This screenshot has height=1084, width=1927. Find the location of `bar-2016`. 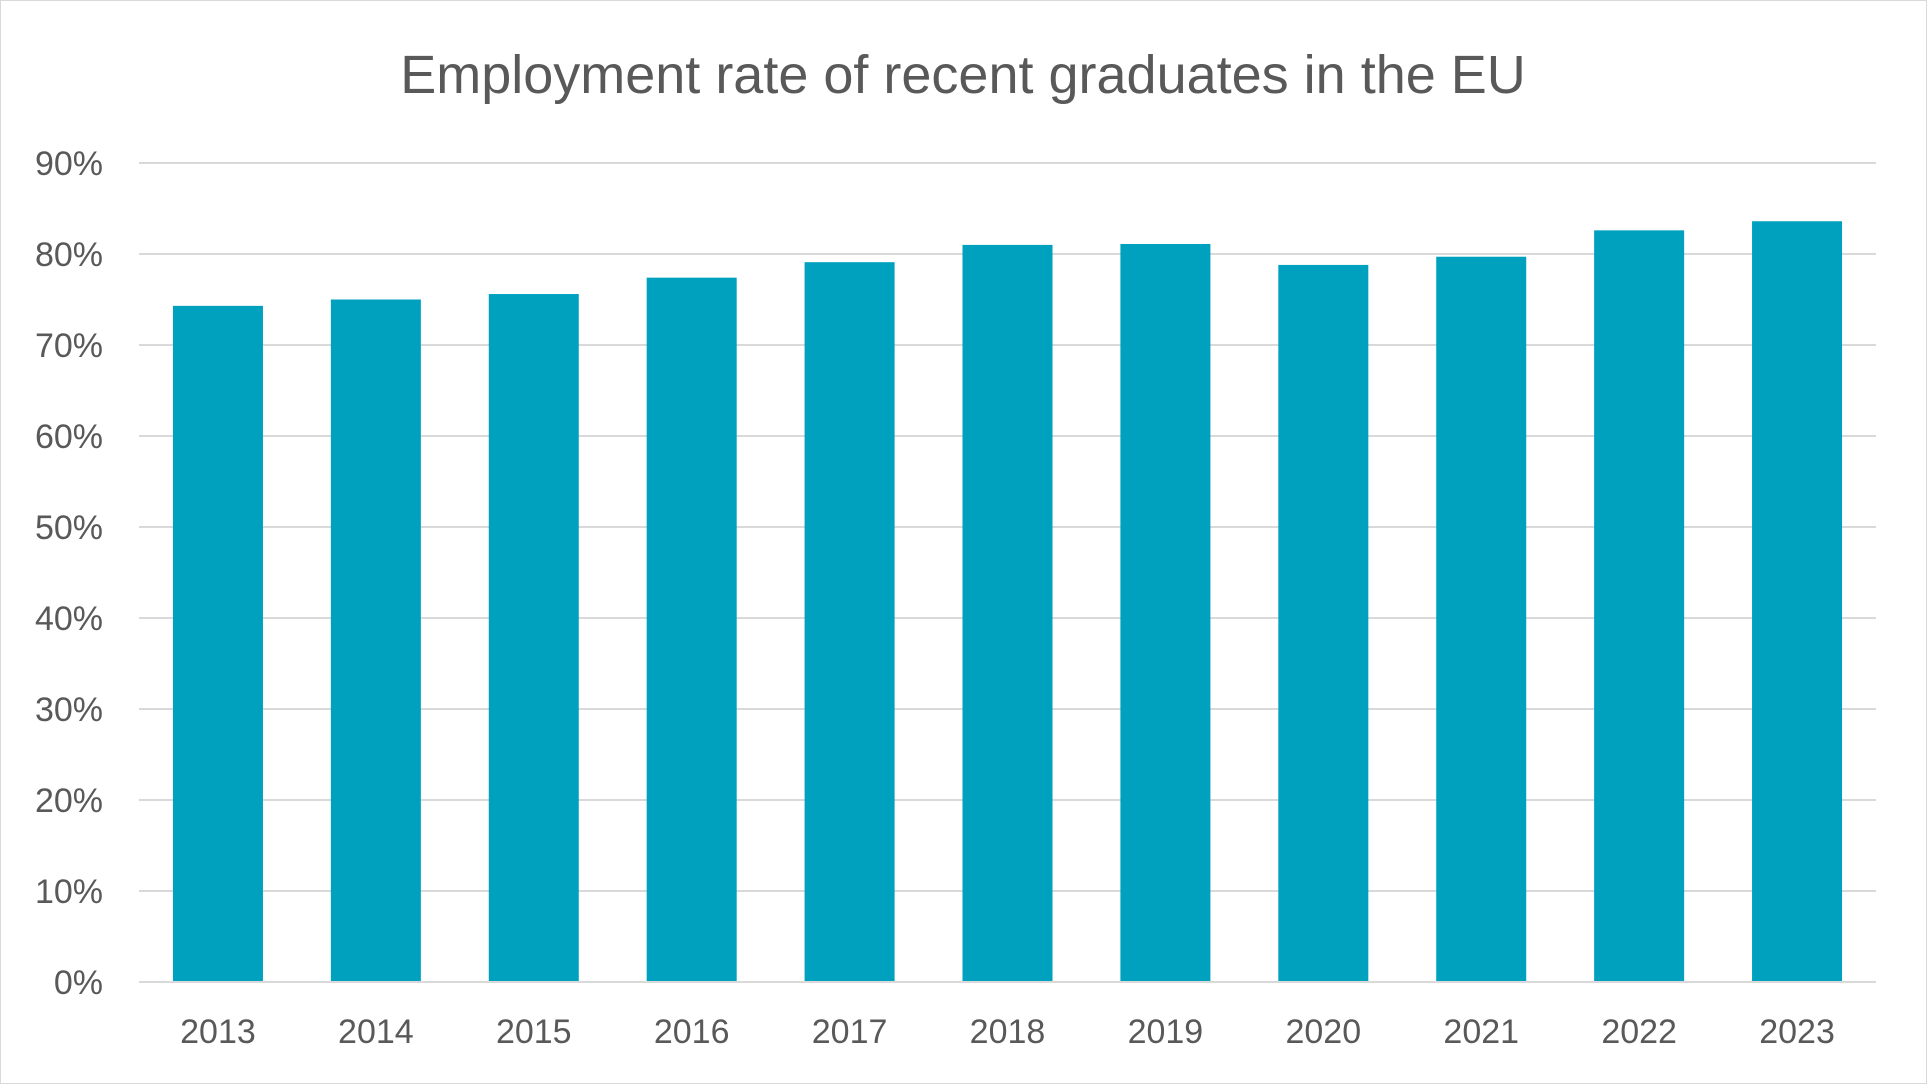

bar-2016 is located at coordinates (691, 629).